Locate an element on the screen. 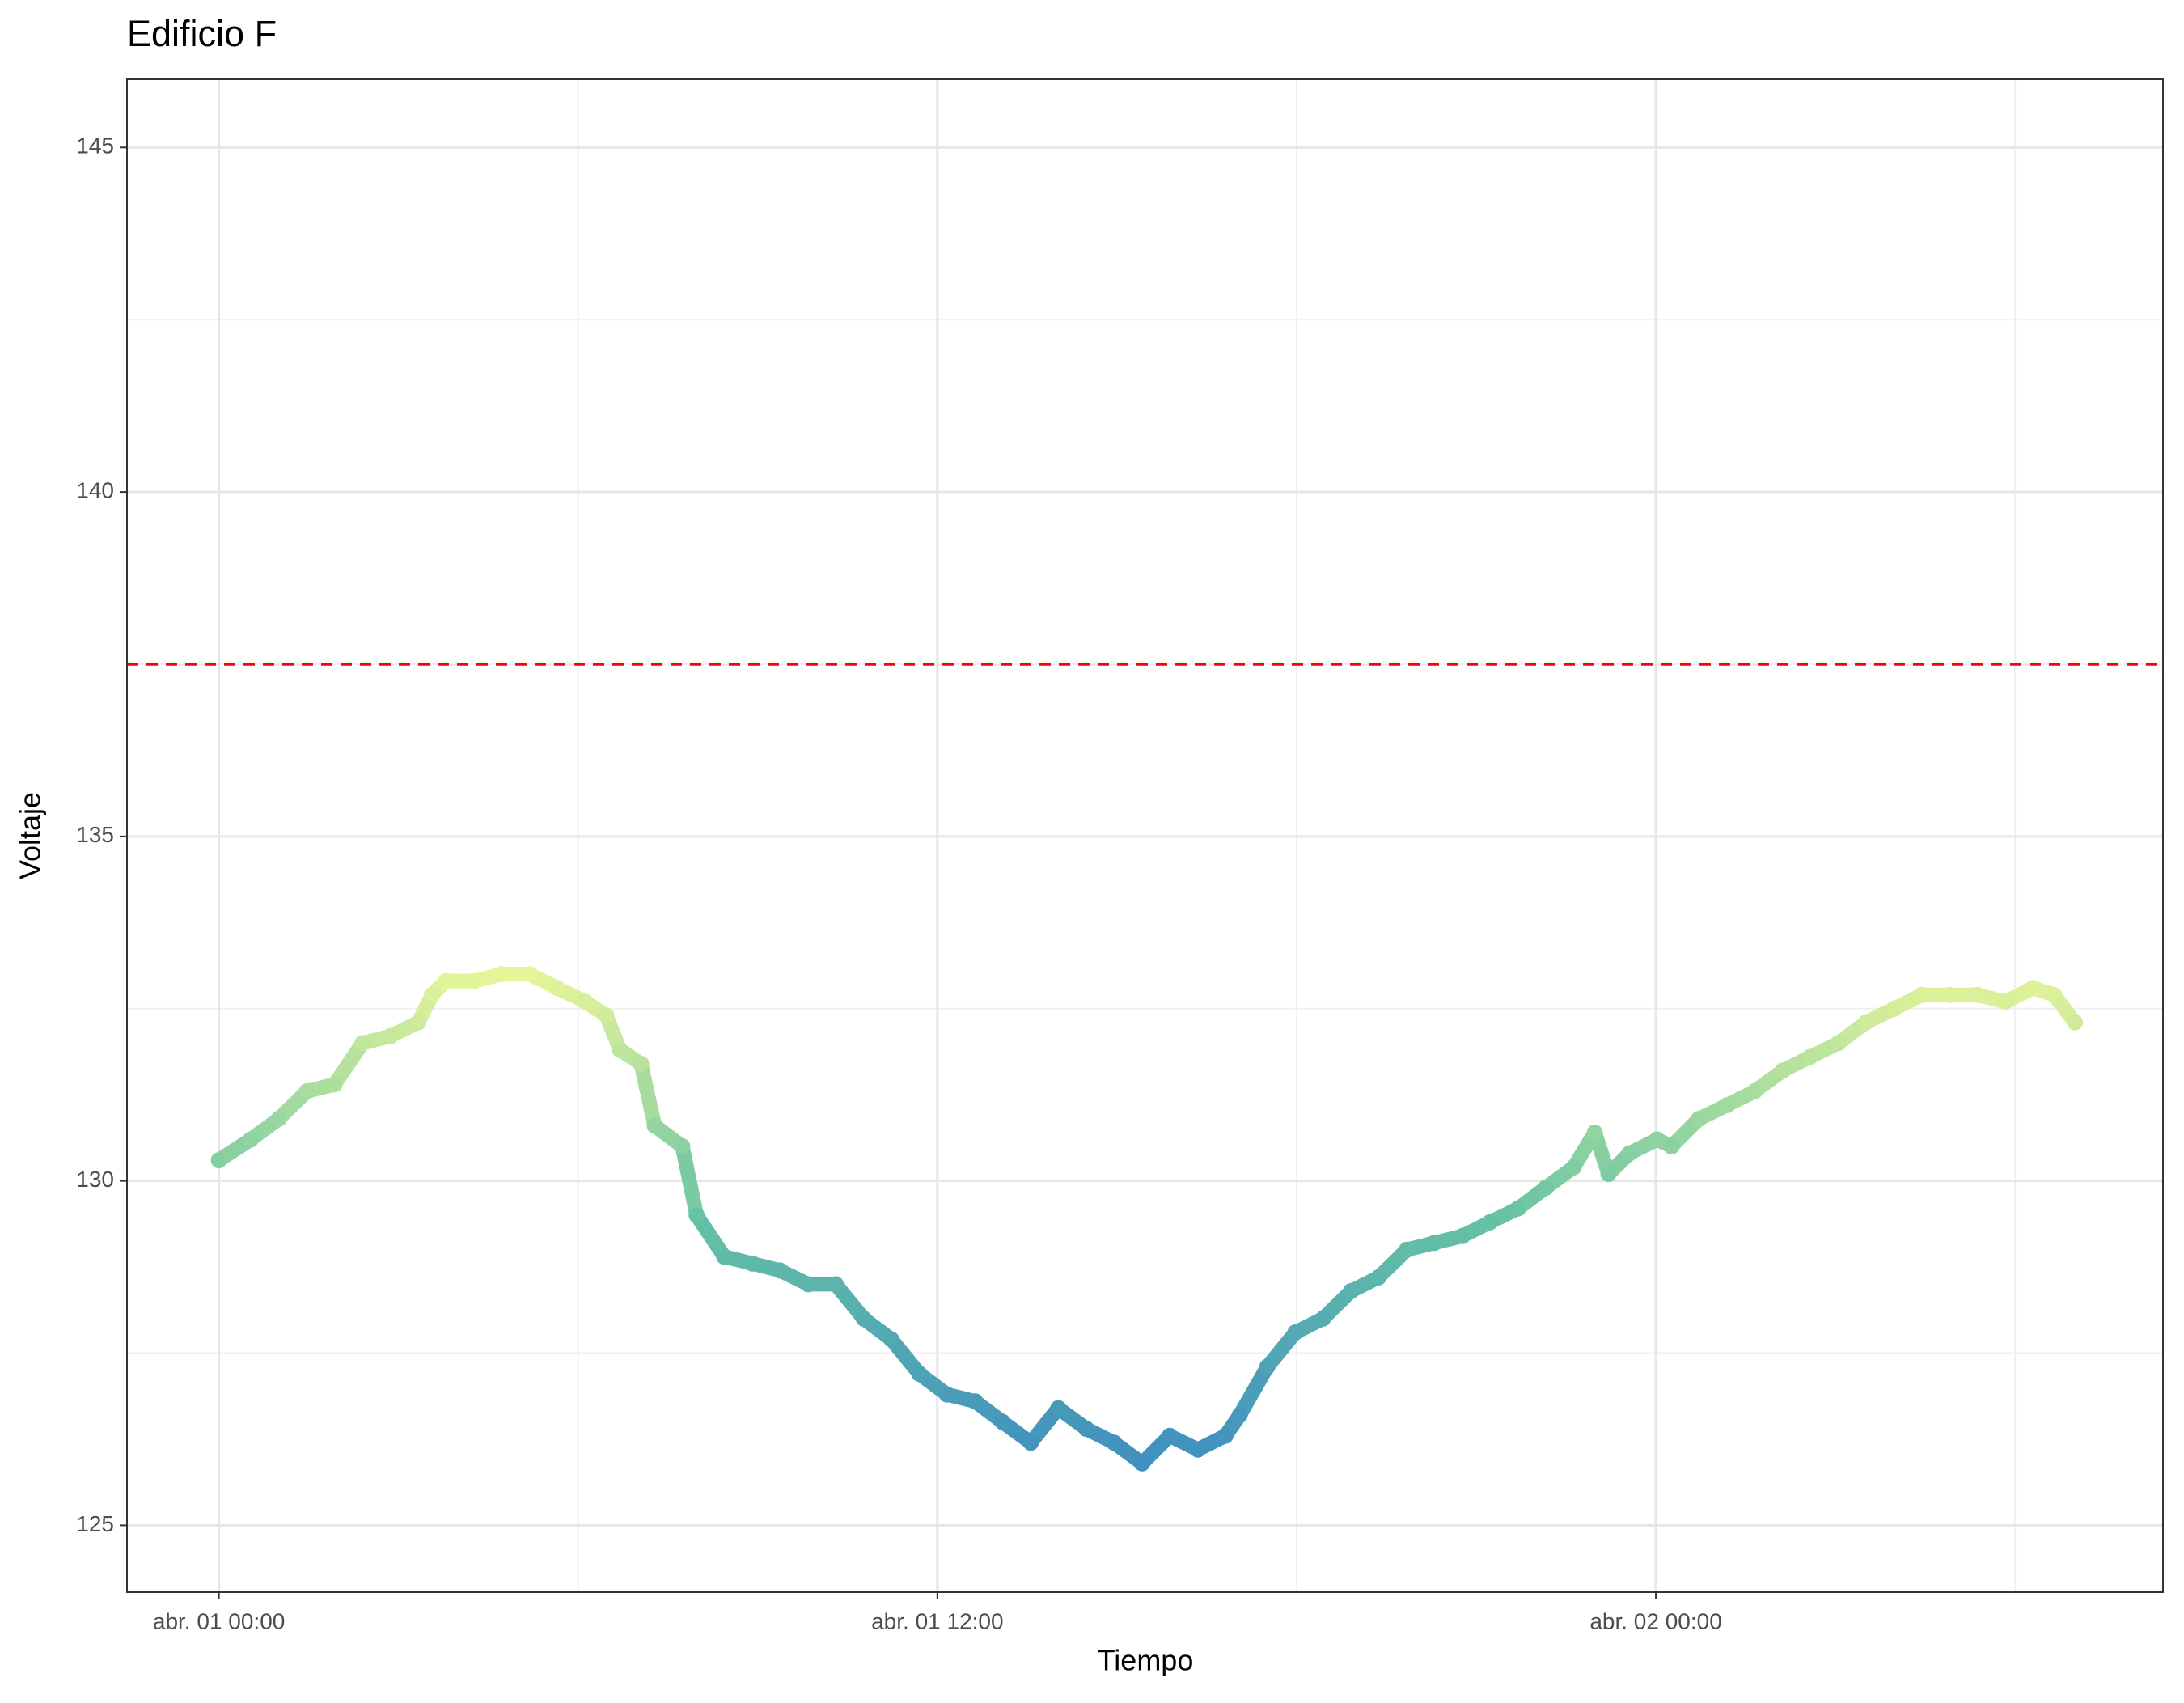  y-tick-label: 145 is located at coordinates (95, 146).